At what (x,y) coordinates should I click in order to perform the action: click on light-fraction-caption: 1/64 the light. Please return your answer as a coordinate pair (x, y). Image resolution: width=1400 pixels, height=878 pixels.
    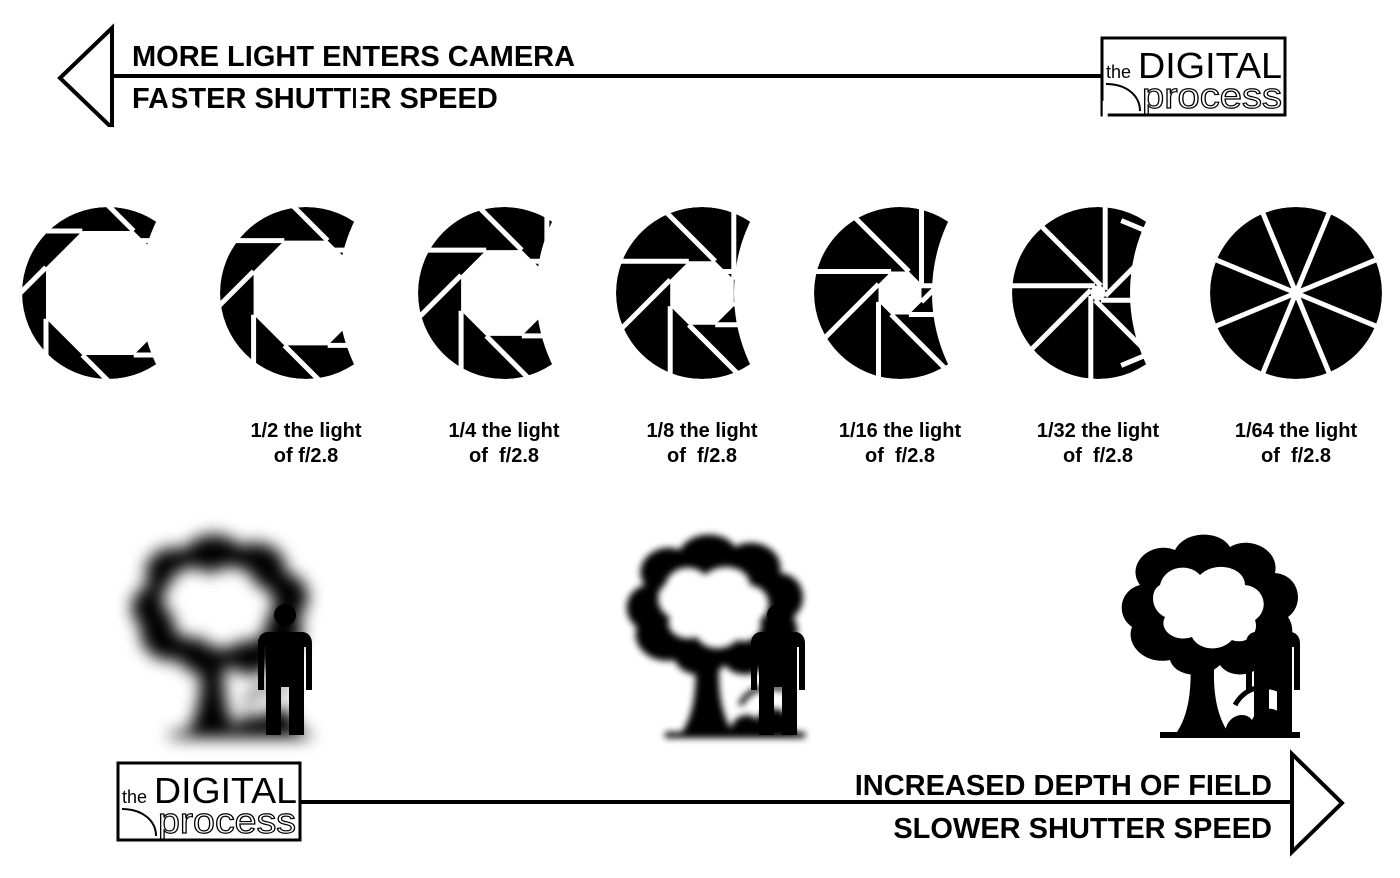
    Looking at the image, I should click on (1296, 431).